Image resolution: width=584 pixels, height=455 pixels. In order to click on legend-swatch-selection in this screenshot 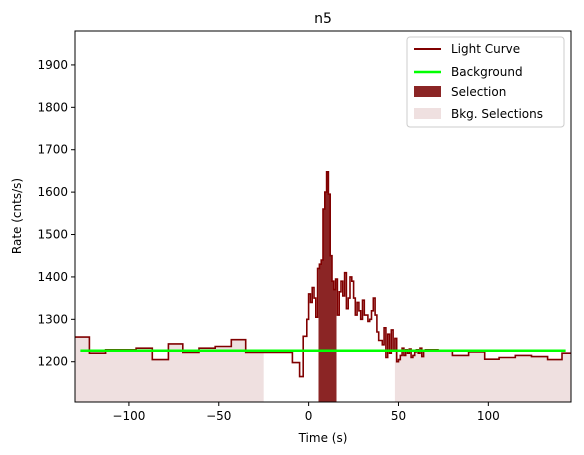, I will do `click(427, 91)`.